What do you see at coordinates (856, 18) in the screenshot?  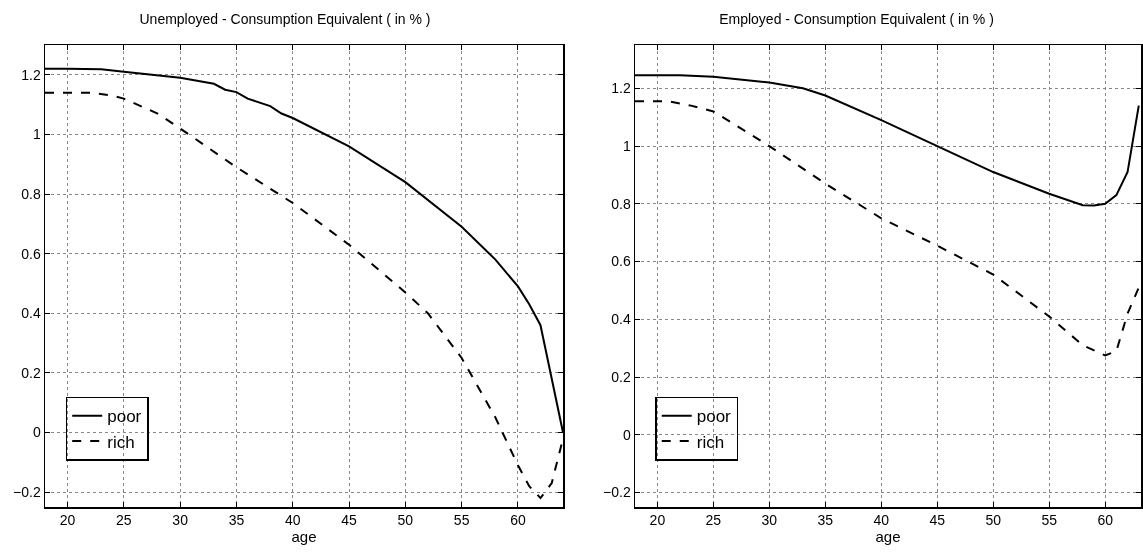 I see `chart-title: Employed - Consumption Equivalent ( in % )` at bounding box center [856, 18].